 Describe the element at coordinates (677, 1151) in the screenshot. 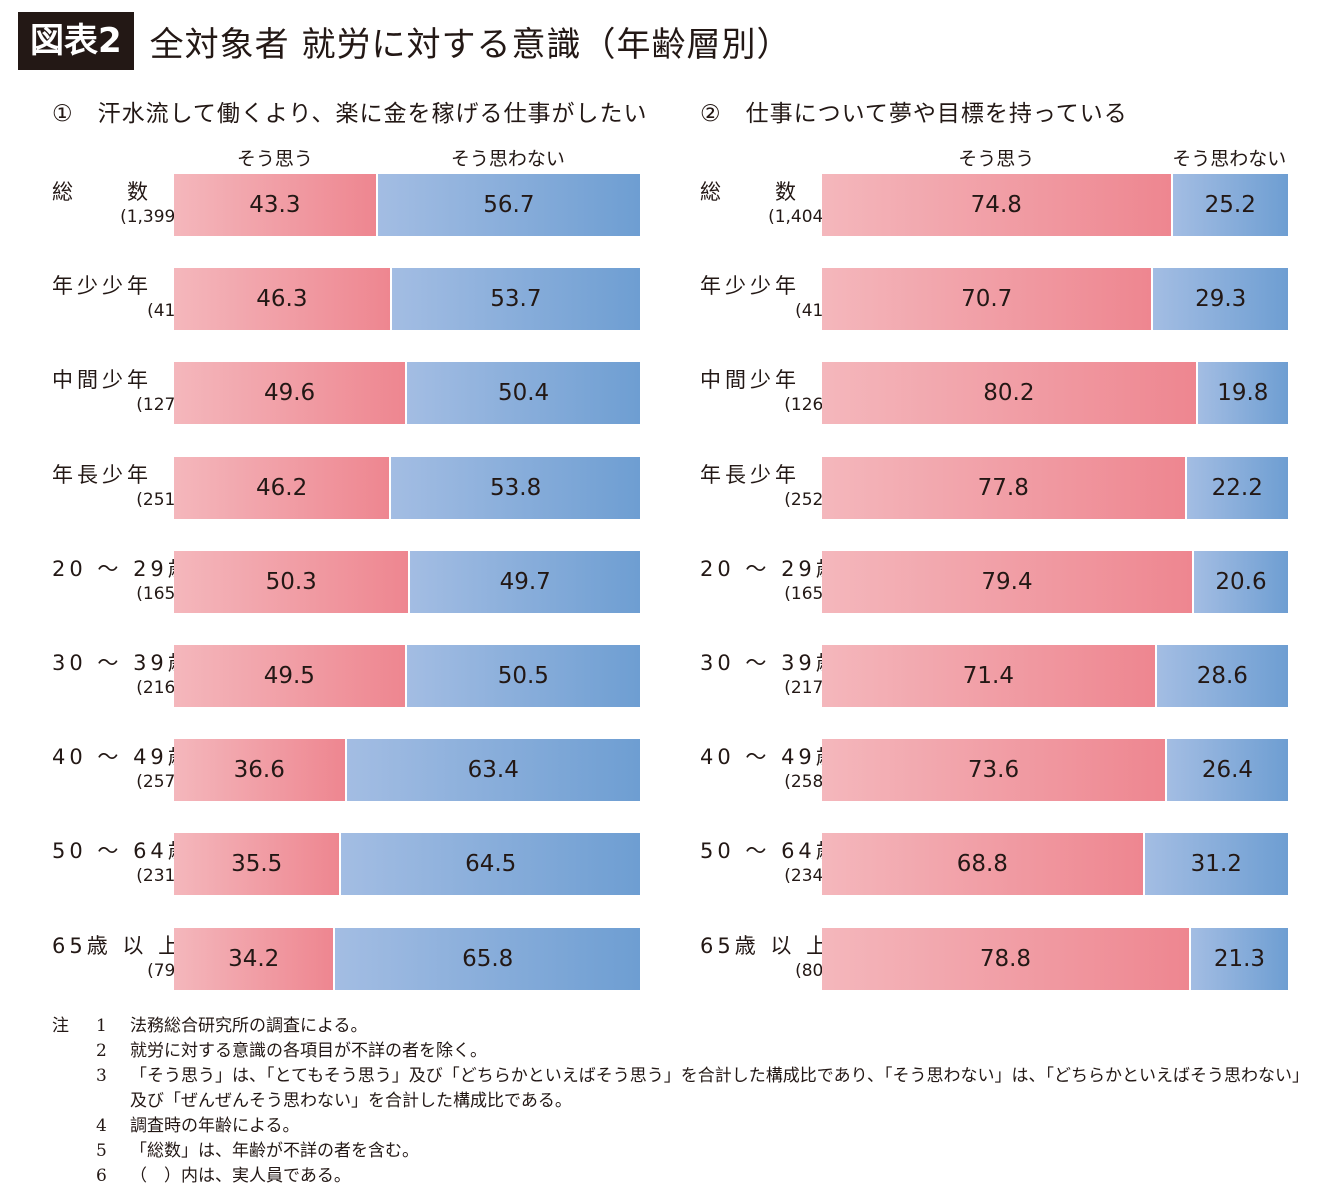

I see `note-5: 5 「総数」は、年齢が不詳の者を含む。` at that location.